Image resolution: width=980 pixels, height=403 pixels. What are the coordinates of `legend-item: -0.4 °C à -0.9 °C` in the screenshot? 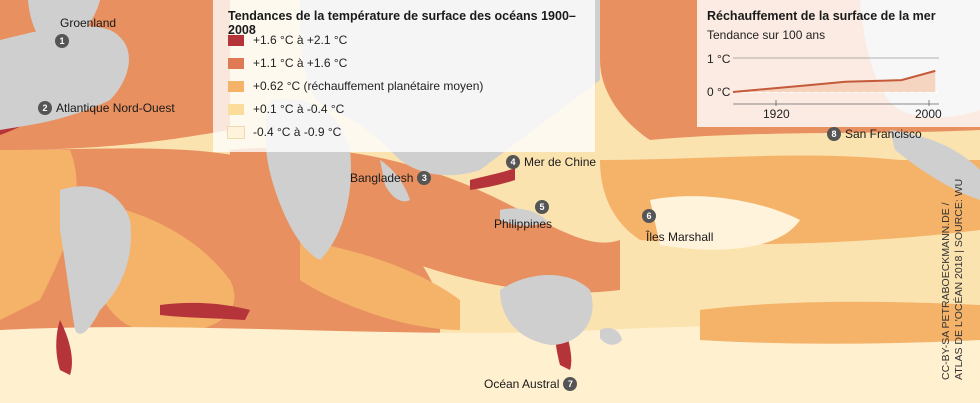 It's located at (284, 132).